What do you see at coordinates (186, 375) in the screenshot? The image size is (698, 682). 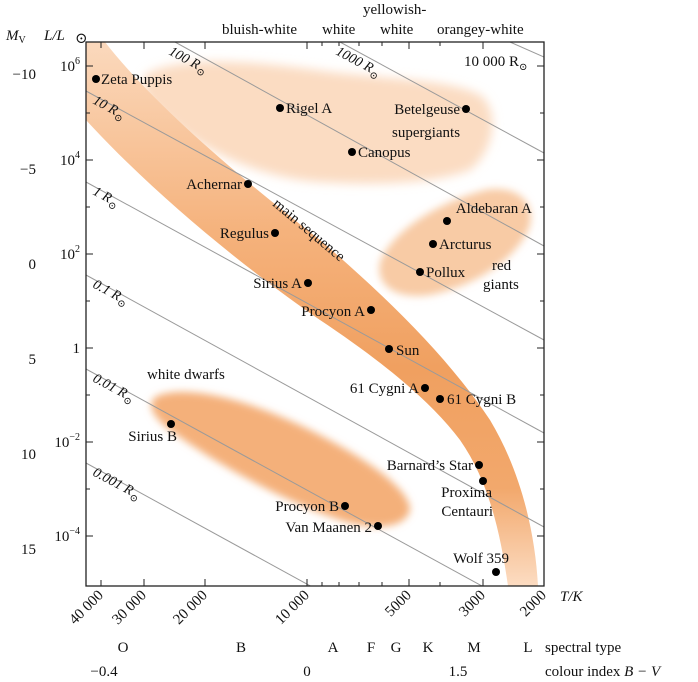 I see `svg-text: white dwarfs` at bounding box center [186, 375].